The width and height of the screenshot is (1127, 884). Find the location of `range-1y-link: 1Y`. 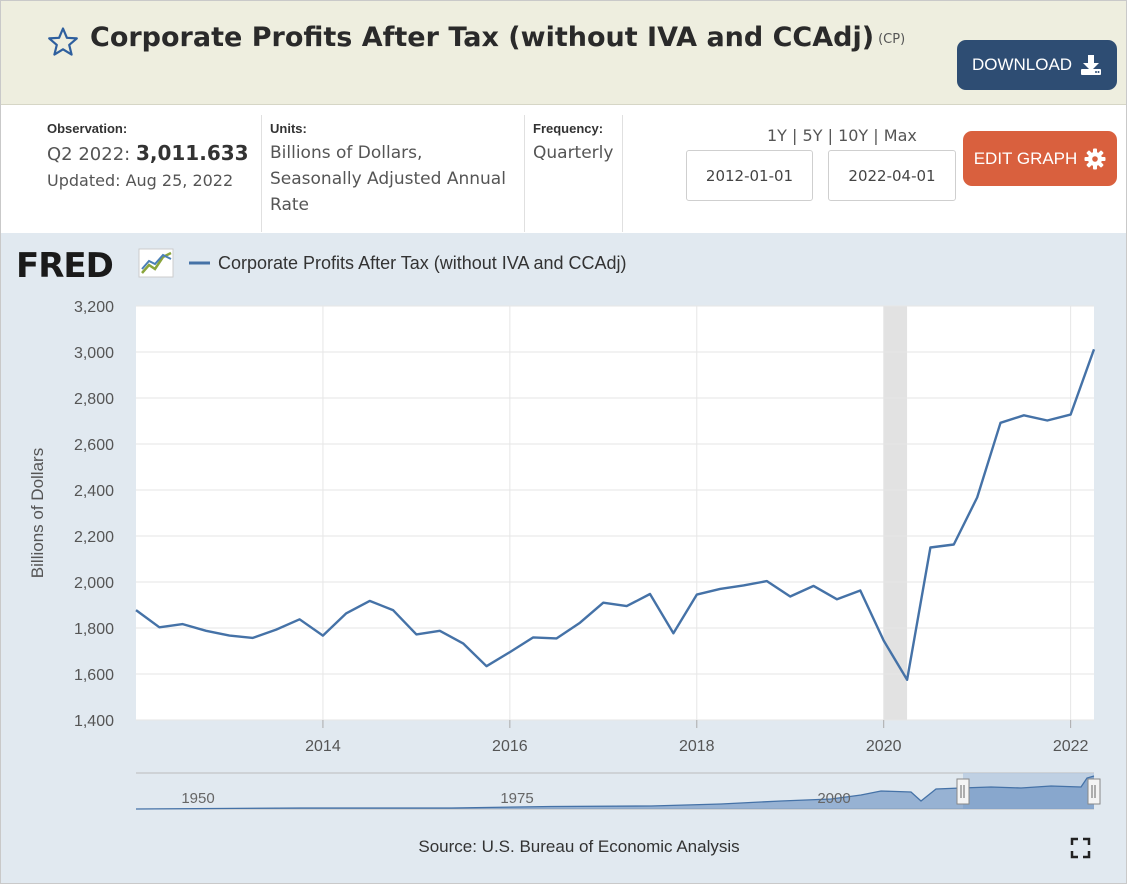

range-1y-link: 1Y is located at coordinates (777, 135).